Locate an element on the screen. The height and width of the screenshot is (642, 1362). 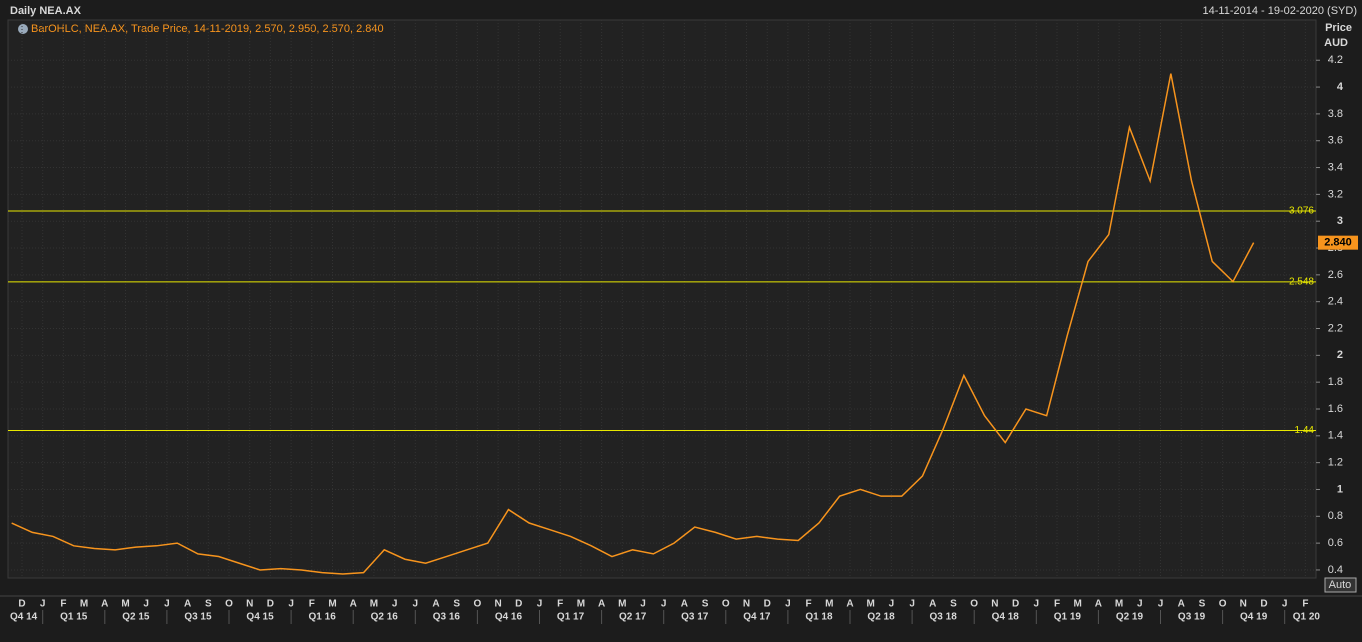
y-tick-label: 3 is located at coordinates (1340, 221).